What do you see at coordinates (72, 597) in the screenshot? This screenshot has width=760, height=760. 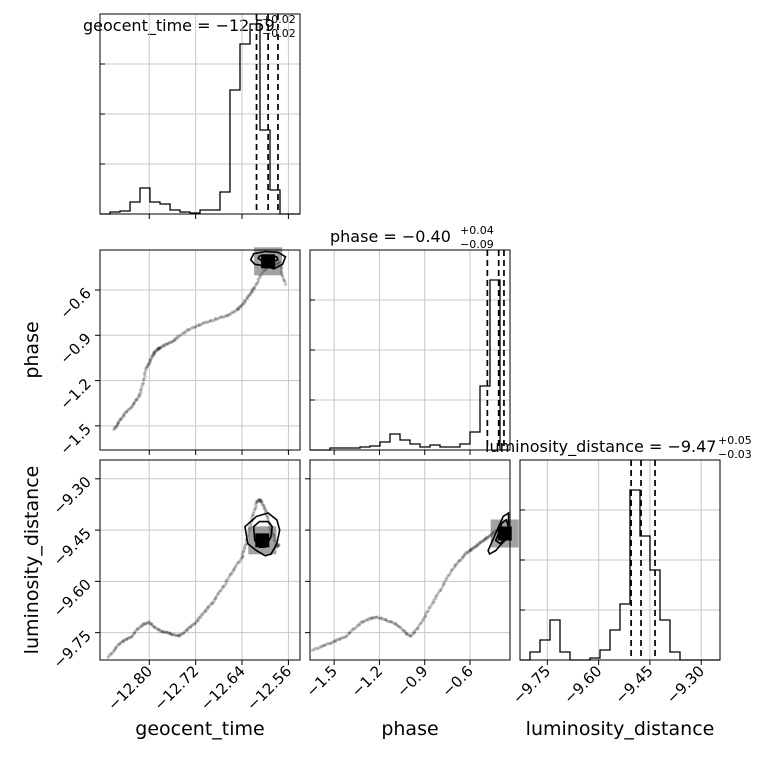 I see `y-tick-label: −9.60` at bounding box center [72, 597].